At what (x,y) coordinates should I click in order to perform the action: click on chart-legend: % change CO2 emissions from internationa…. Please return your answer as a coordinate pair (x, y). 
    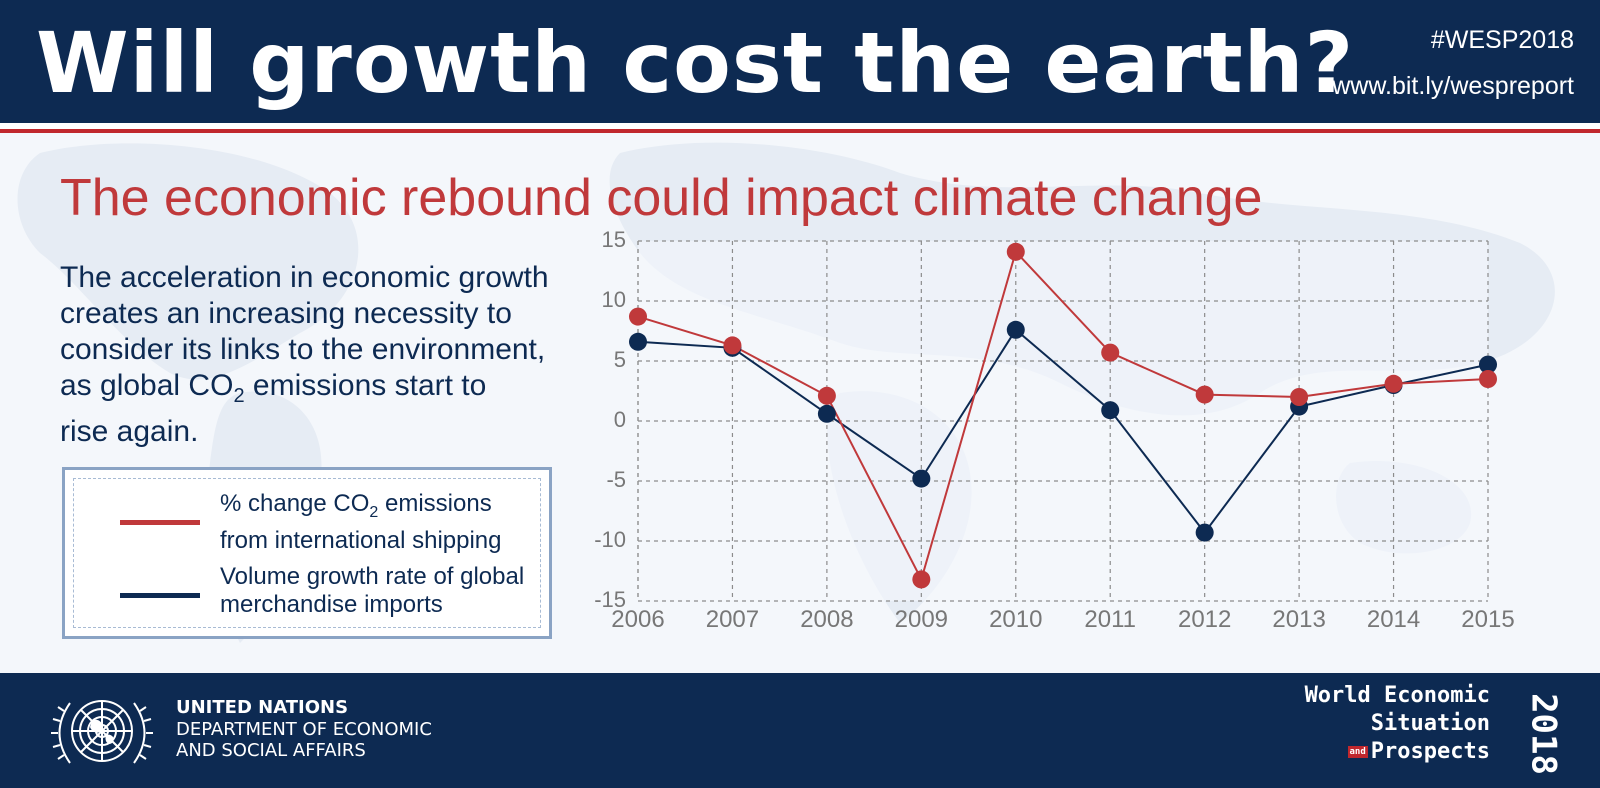
    Looking at the image, I should click on (307, 553).